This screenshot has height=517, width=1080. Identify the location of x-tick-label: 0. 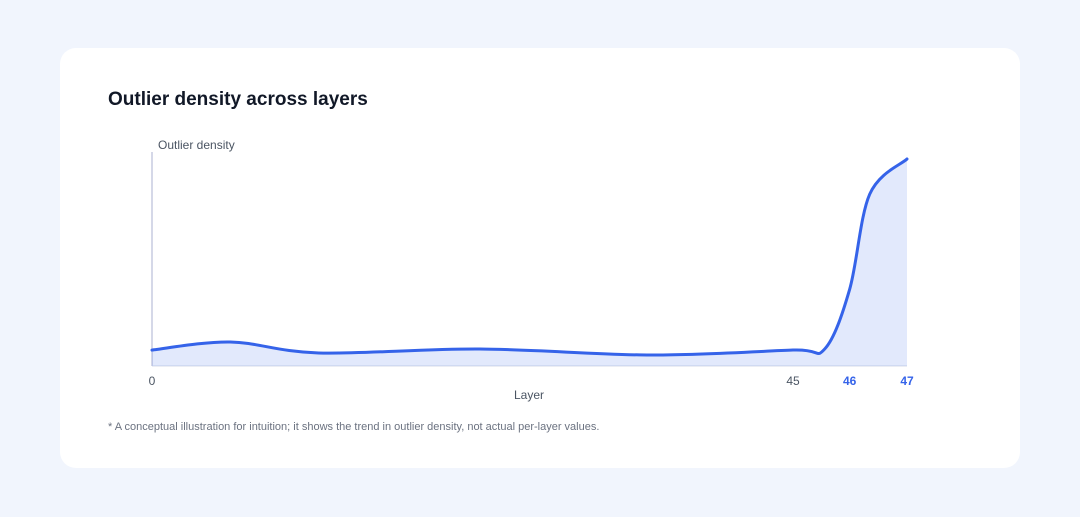
(152, 381).